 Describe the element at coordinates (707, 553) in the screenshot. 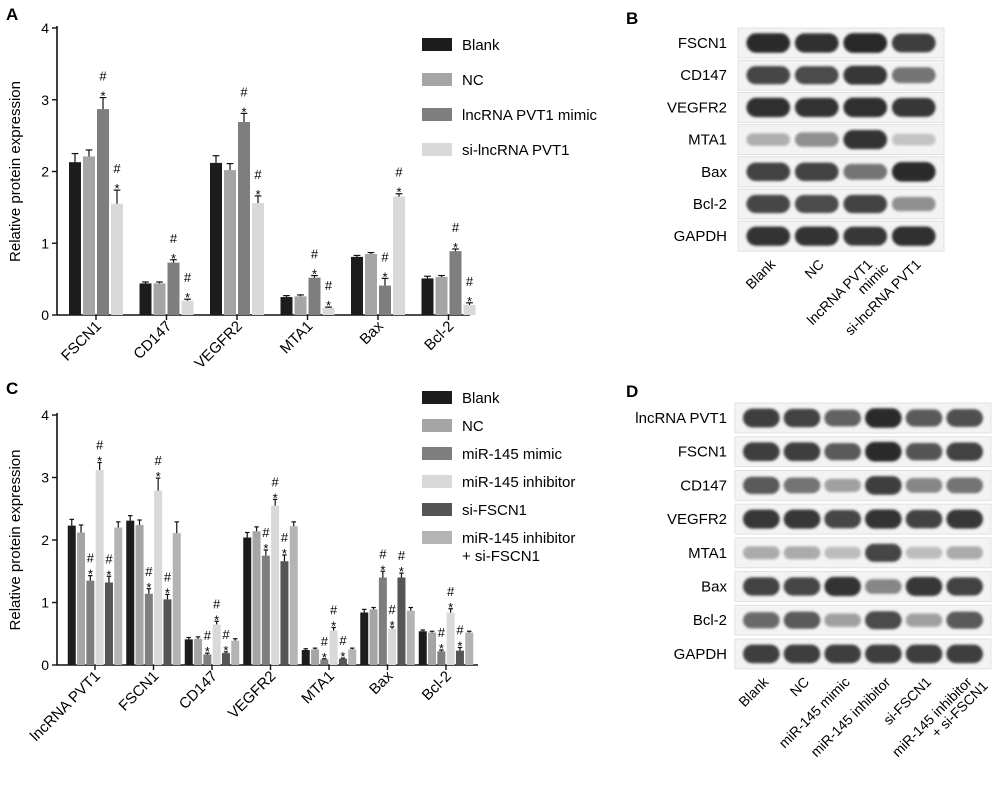

I see `blot-row-label-mta1: MTA1` at that location.